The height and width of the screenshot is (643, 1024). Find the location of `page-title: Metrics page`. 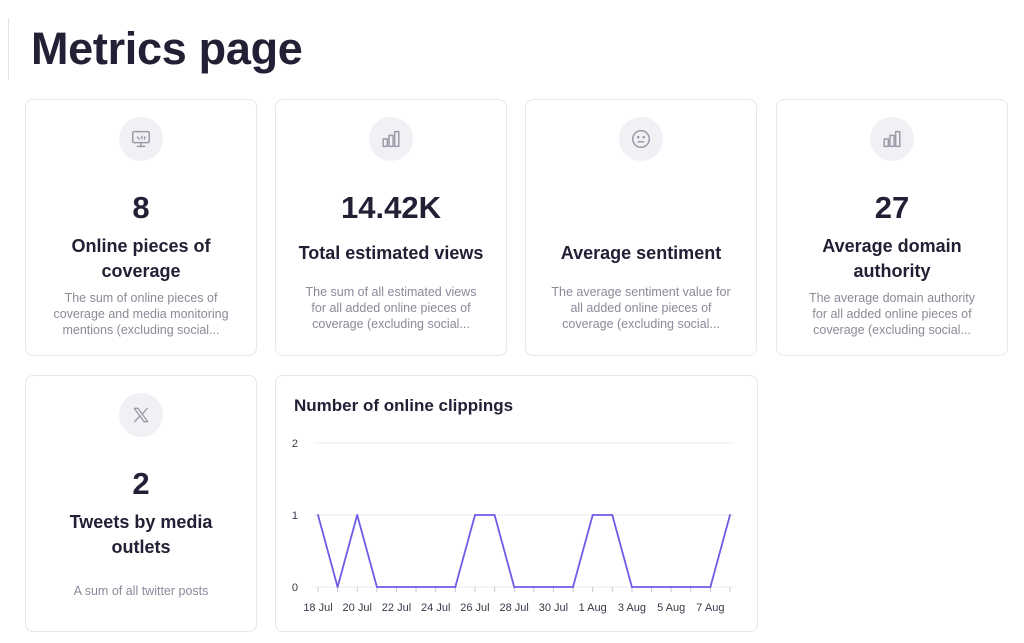

page-title: Metrics page is located at coordinates (167, 48).